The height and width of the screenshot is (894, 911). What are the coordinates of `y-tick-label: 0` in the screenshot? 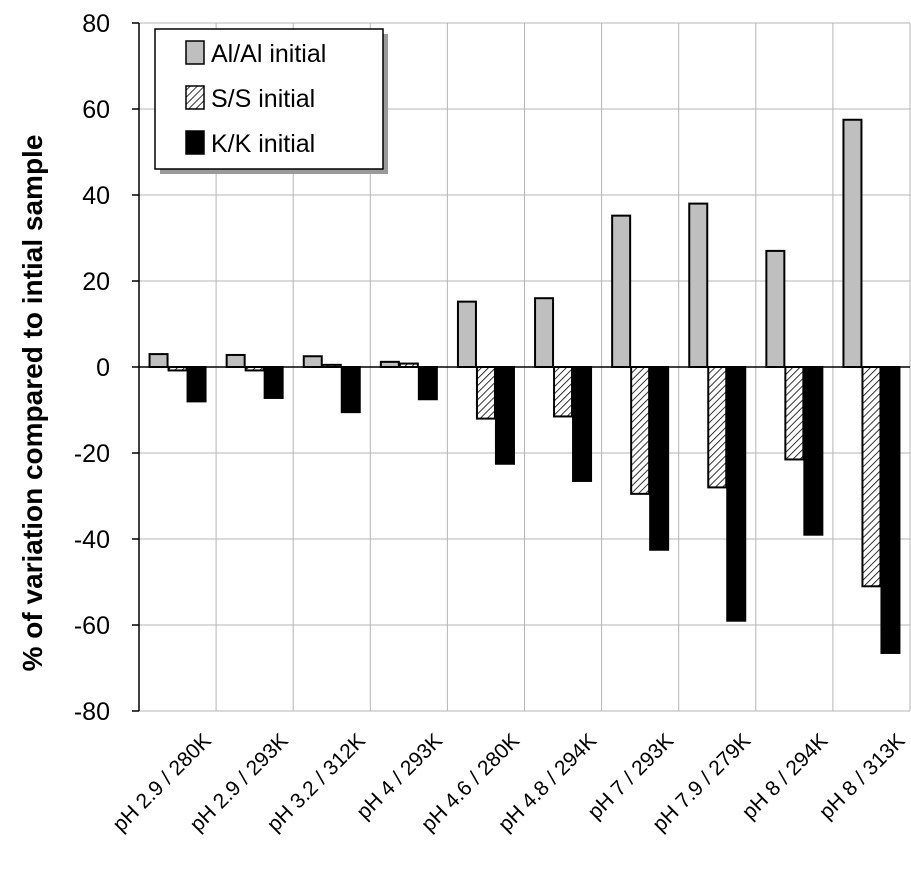 It's located at (103, 368).